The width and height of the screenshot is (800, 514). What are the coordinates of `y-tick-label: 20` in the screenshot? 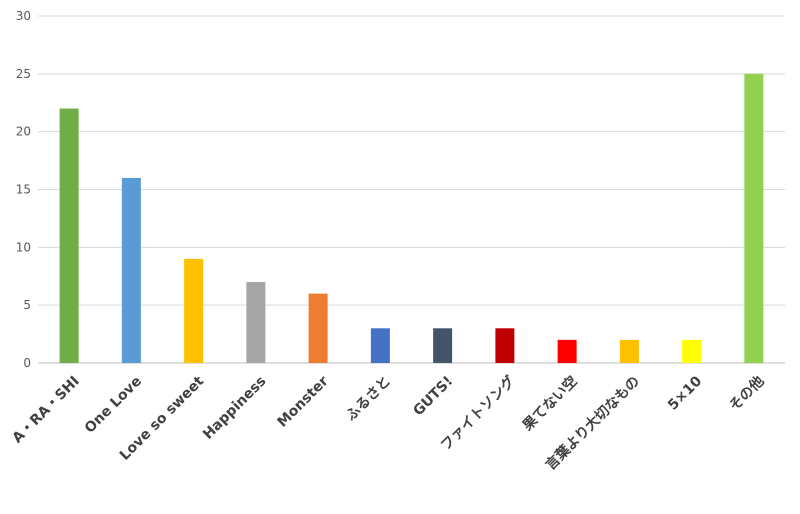 It's located at (23, 132).